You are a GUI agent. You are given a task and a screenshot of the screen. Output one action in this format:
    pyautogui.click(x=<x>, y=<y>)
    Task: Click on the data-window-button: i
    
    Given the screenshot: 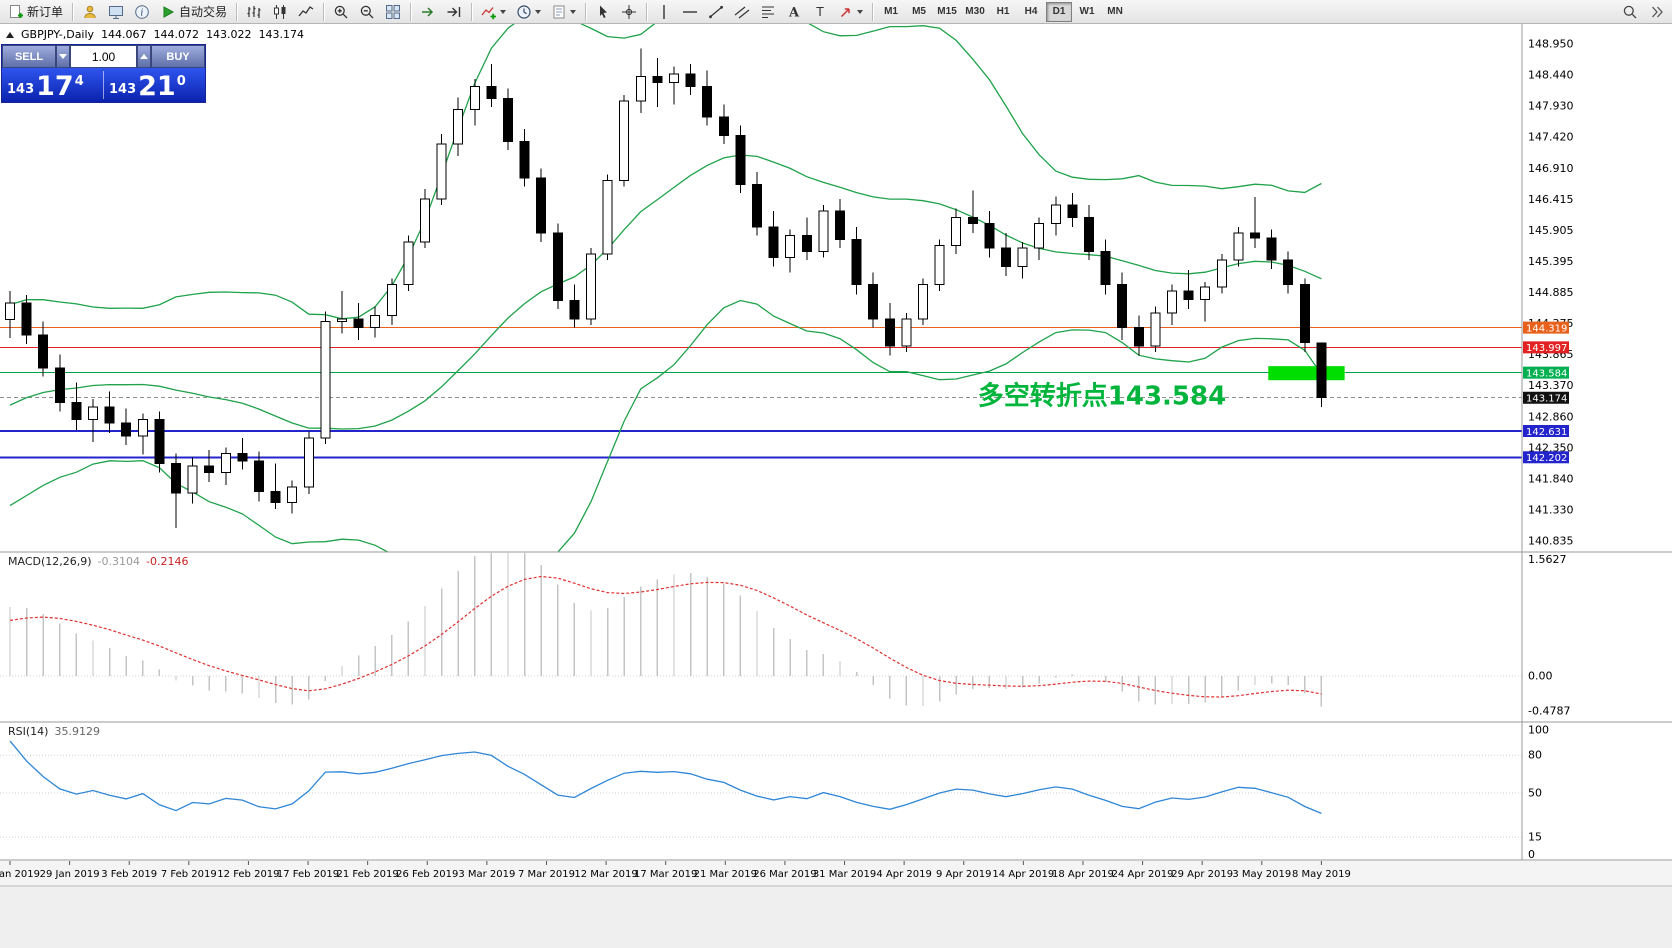 What is the action you would take?
    pyautogui.click(x=142, y=11)
    